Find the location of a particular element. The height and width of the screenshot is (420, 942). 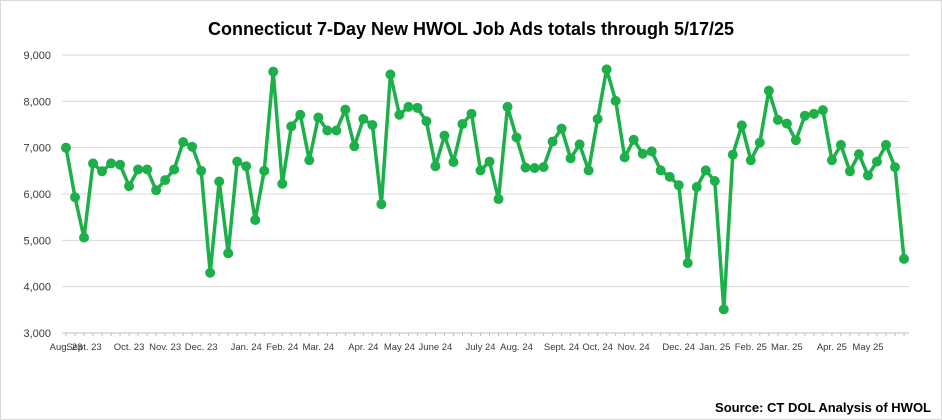

x-tick-label: Mar. 24 is located at coordinates (318, 347).